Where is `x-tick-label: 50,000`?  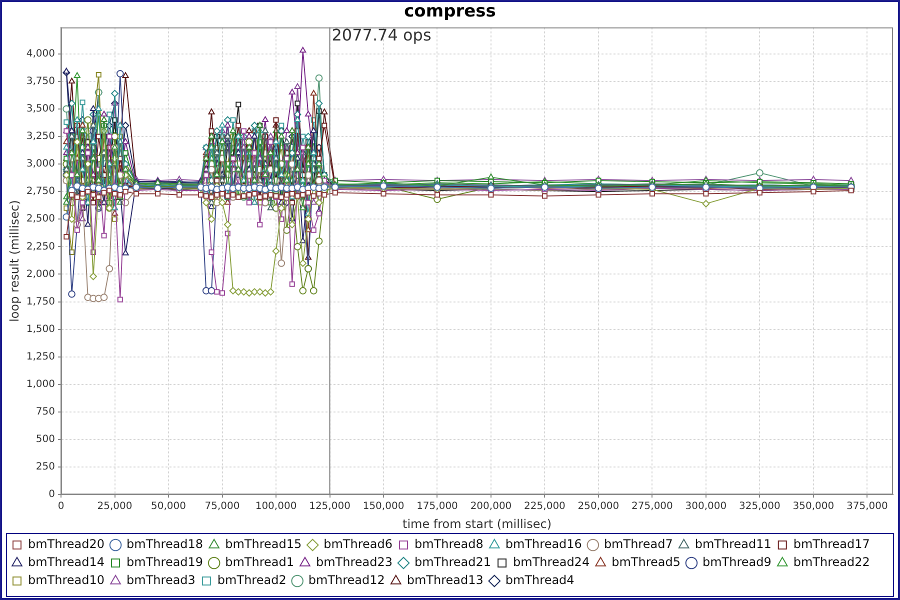 x-tick-label: 50,000 is located at coordinates (168, 506).